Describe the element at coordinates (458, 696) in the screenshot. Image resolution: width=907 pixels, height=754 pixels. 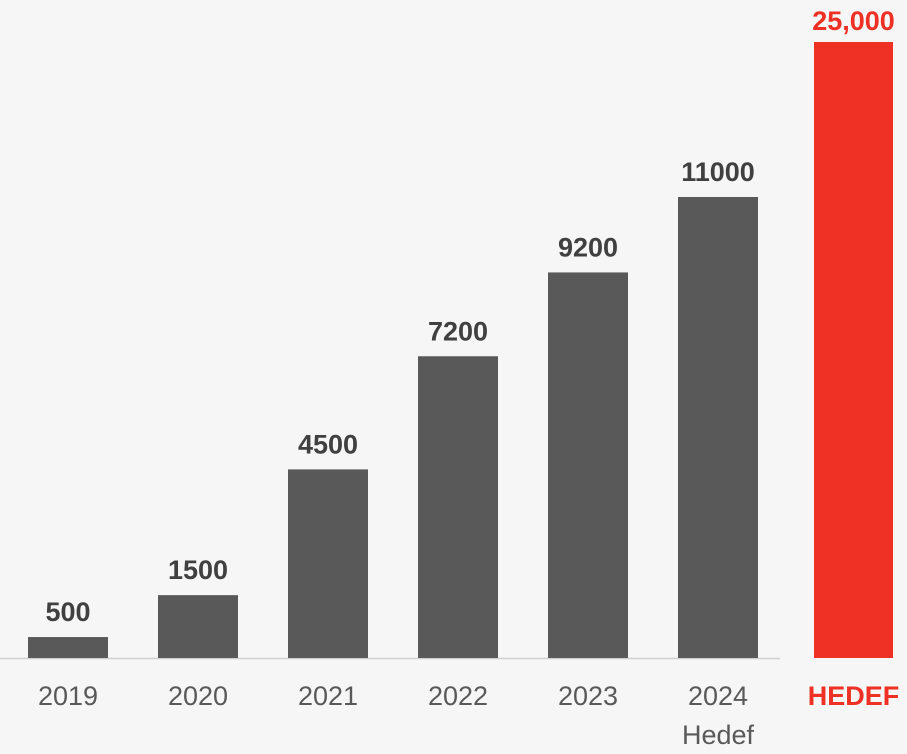
I see `x-tick-label-2022: 2022` at that location.